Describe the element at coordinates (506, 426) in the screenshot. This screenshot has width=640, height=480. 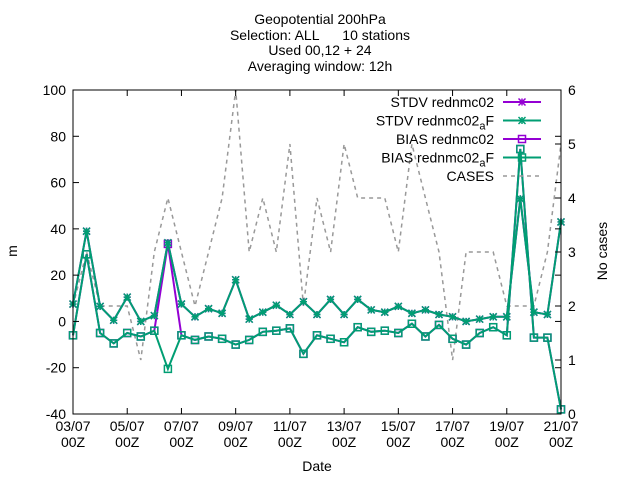
I see `x-tick-label: 19/07` at that location.